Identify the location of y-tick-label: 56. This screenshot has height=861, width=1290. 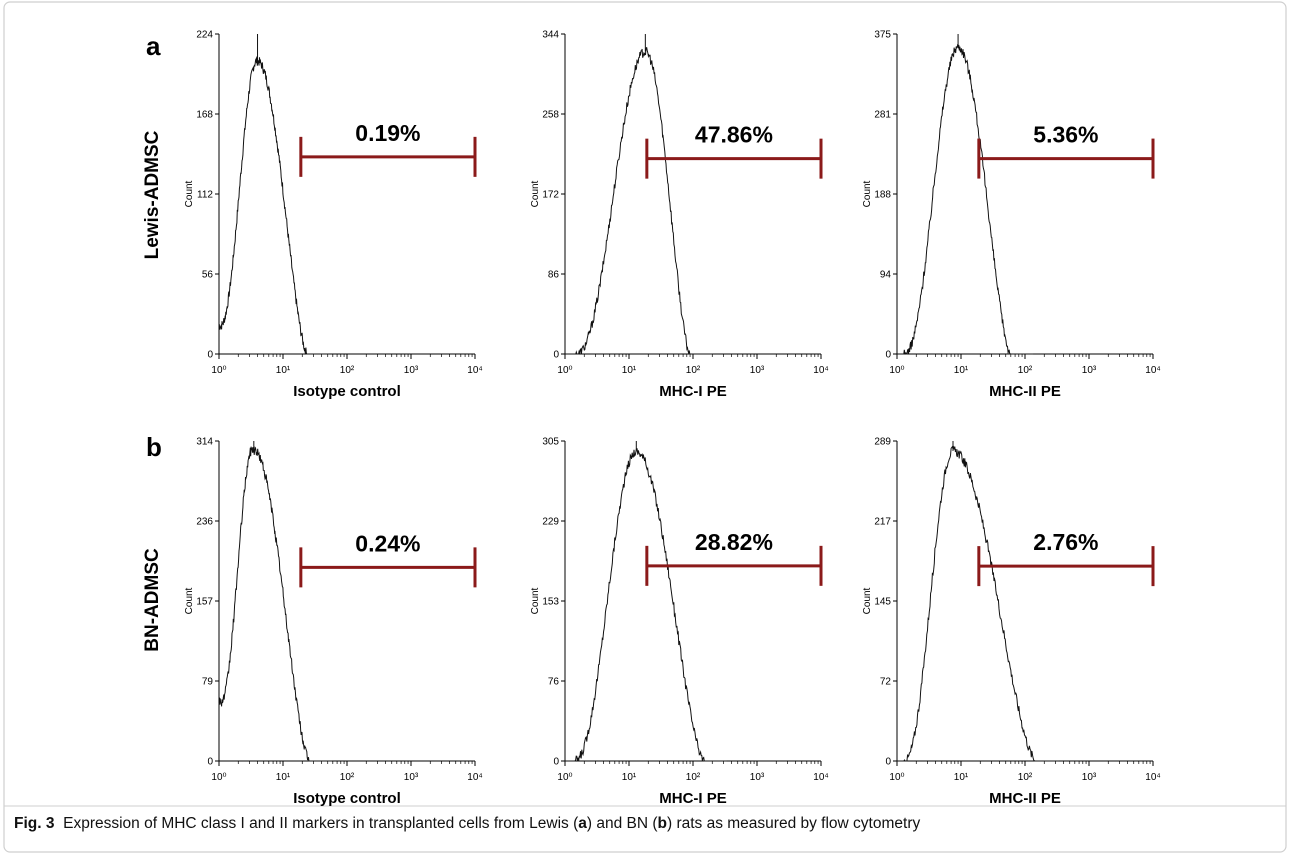
(208, 275).